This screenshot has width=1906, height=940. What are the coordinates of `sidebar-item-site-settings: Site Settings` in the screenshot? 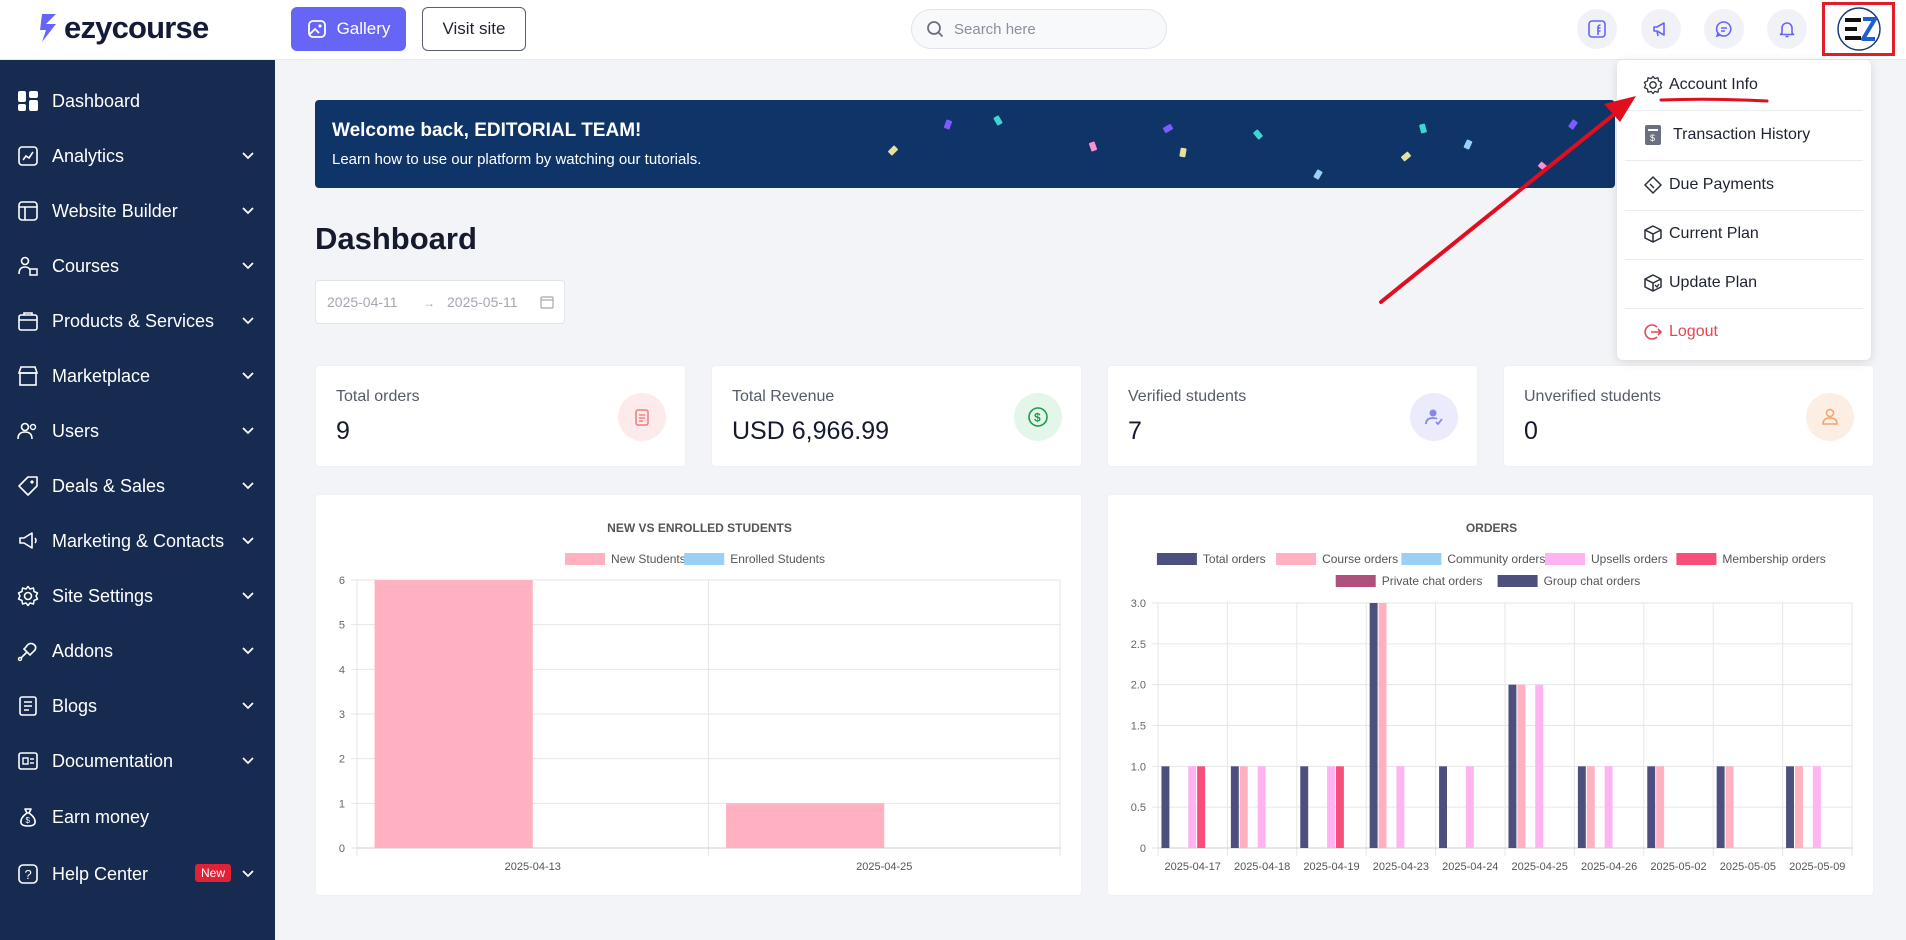 It's located at (137, 596).